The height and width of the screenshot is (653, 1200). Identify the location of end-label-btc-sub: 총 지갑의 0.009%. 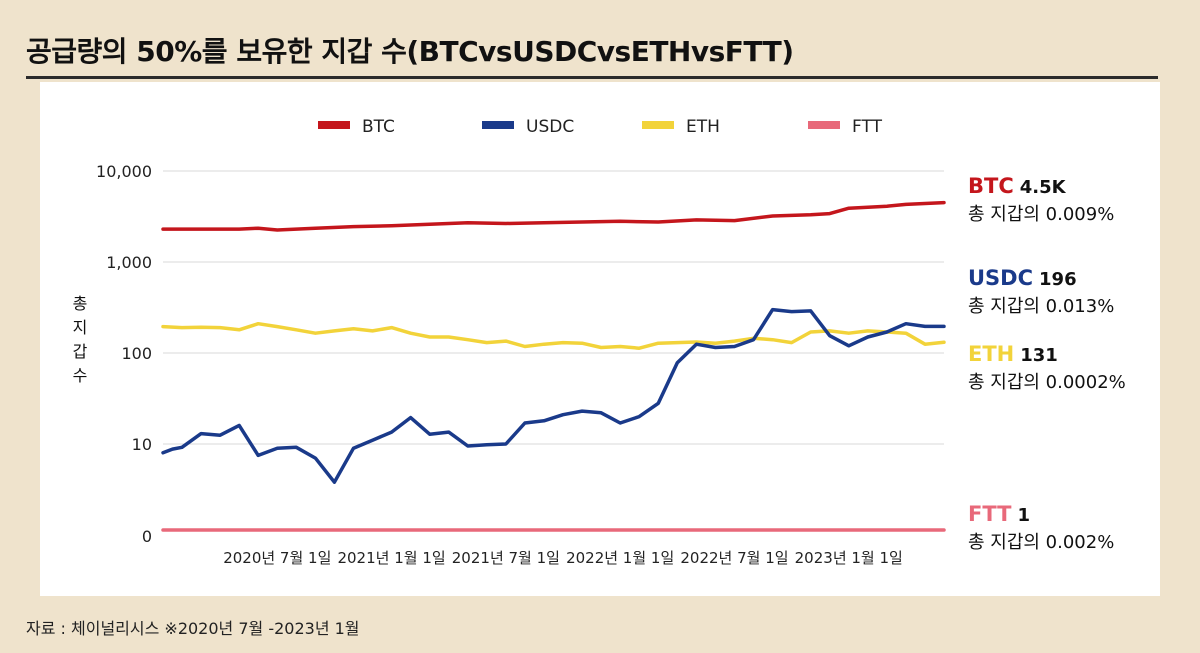
(1041, 214).